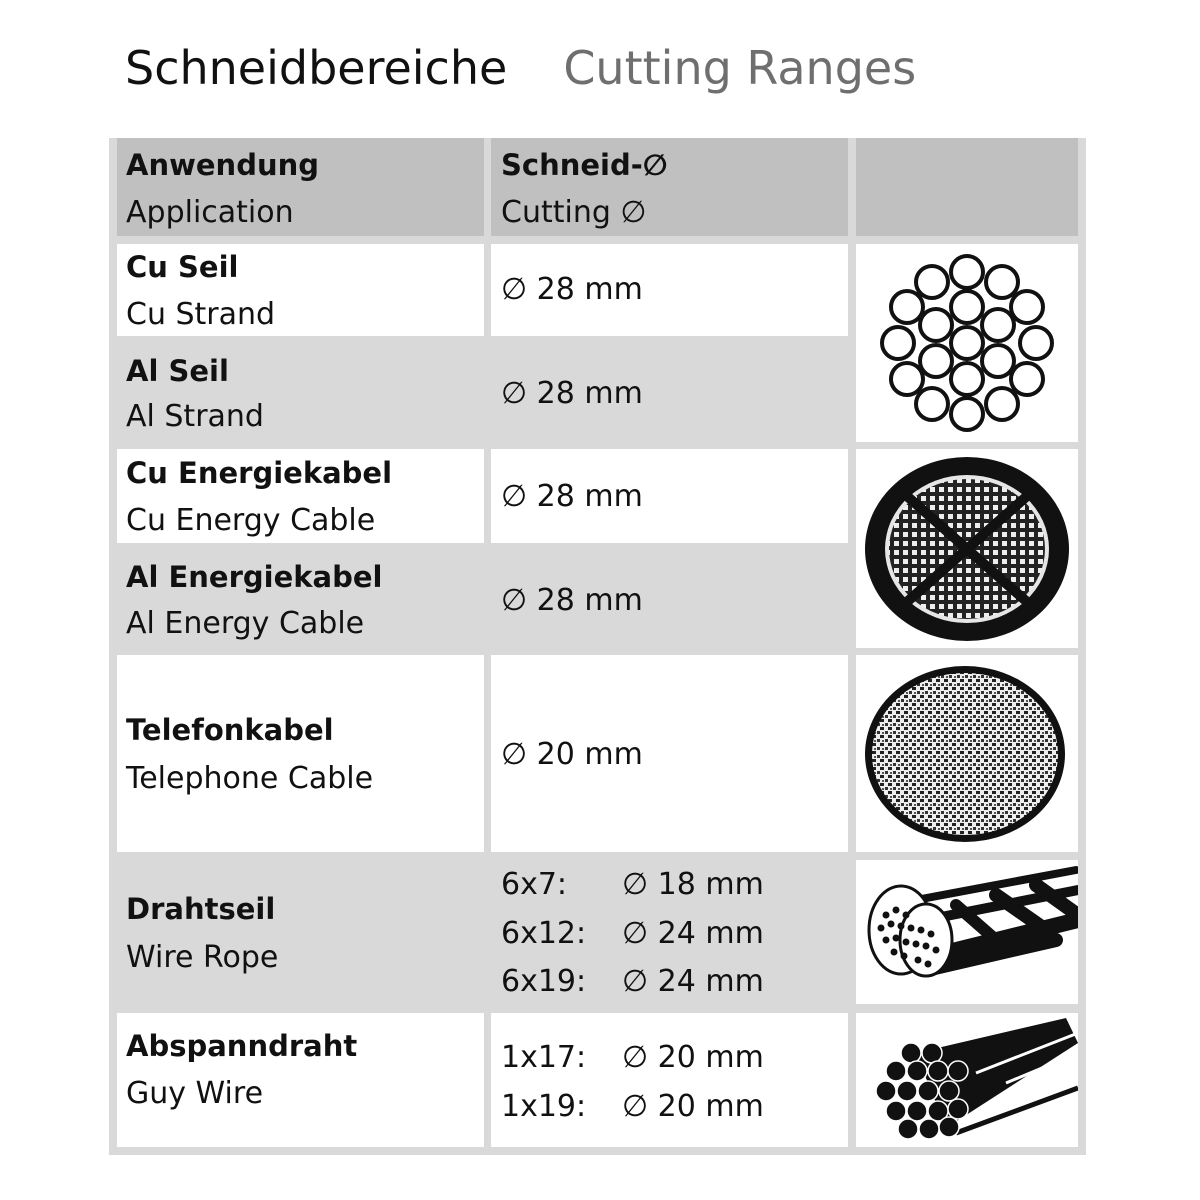  I want to click on table-row-telefonkabel-application: Telefonkabel Telephone Cable, so click(300, 753).